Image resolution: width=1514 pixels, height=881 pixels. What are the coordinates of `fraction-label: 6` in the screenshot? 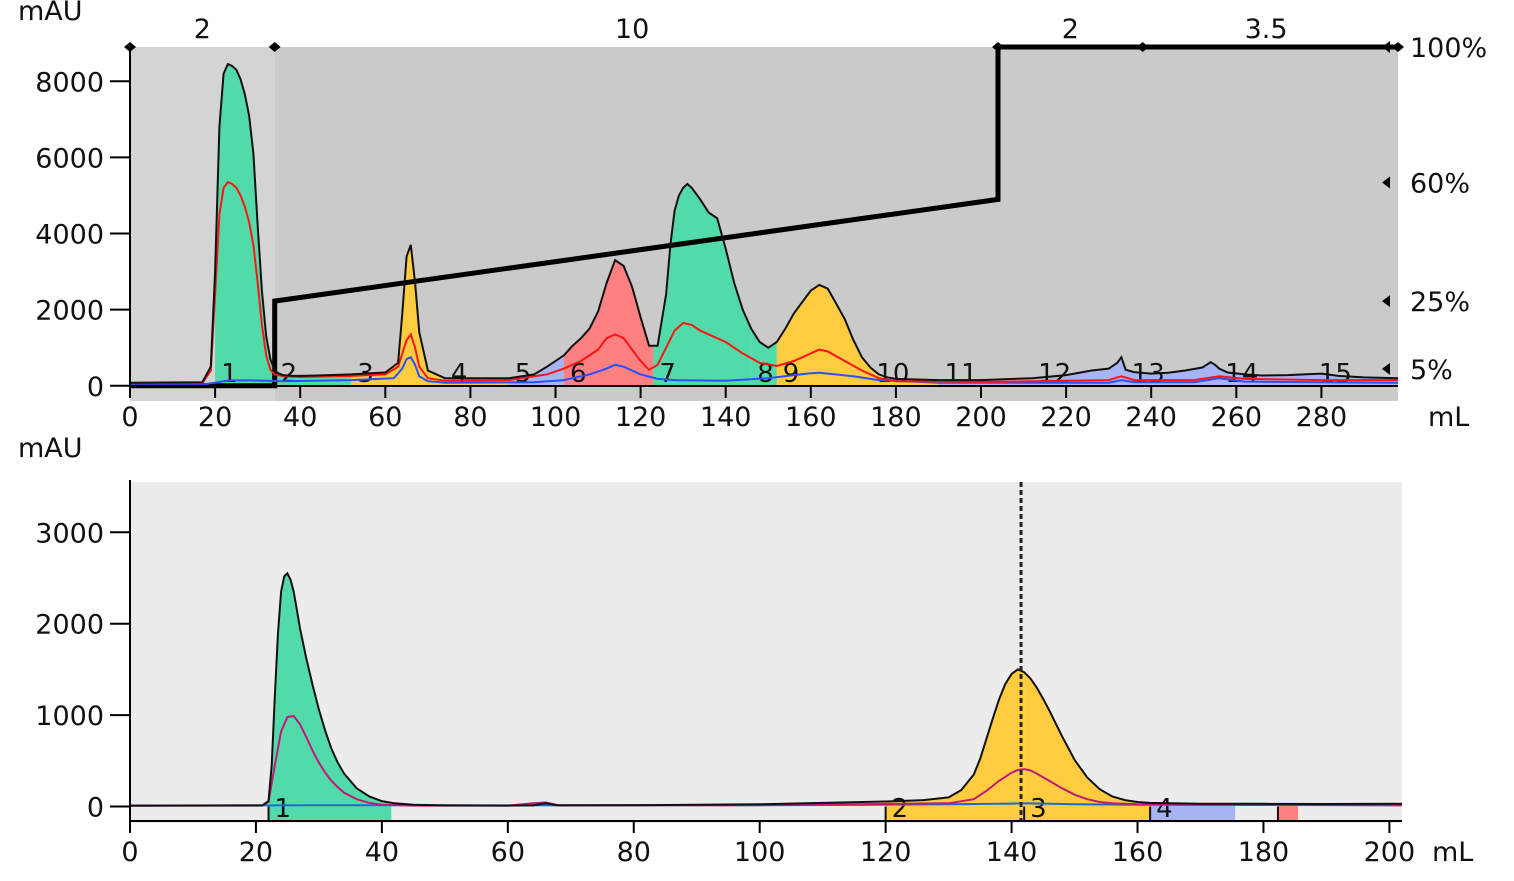 It's located at (578, 374).